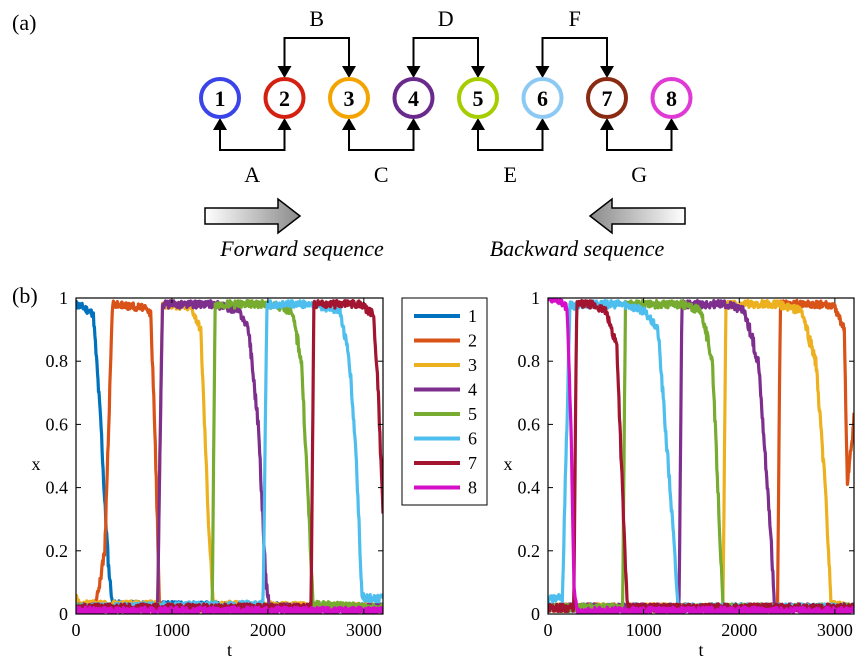  What do you see at coordinates (472, 488) in the screenshot?
I see `legend-label: 8` at bounding box center [472, 488].